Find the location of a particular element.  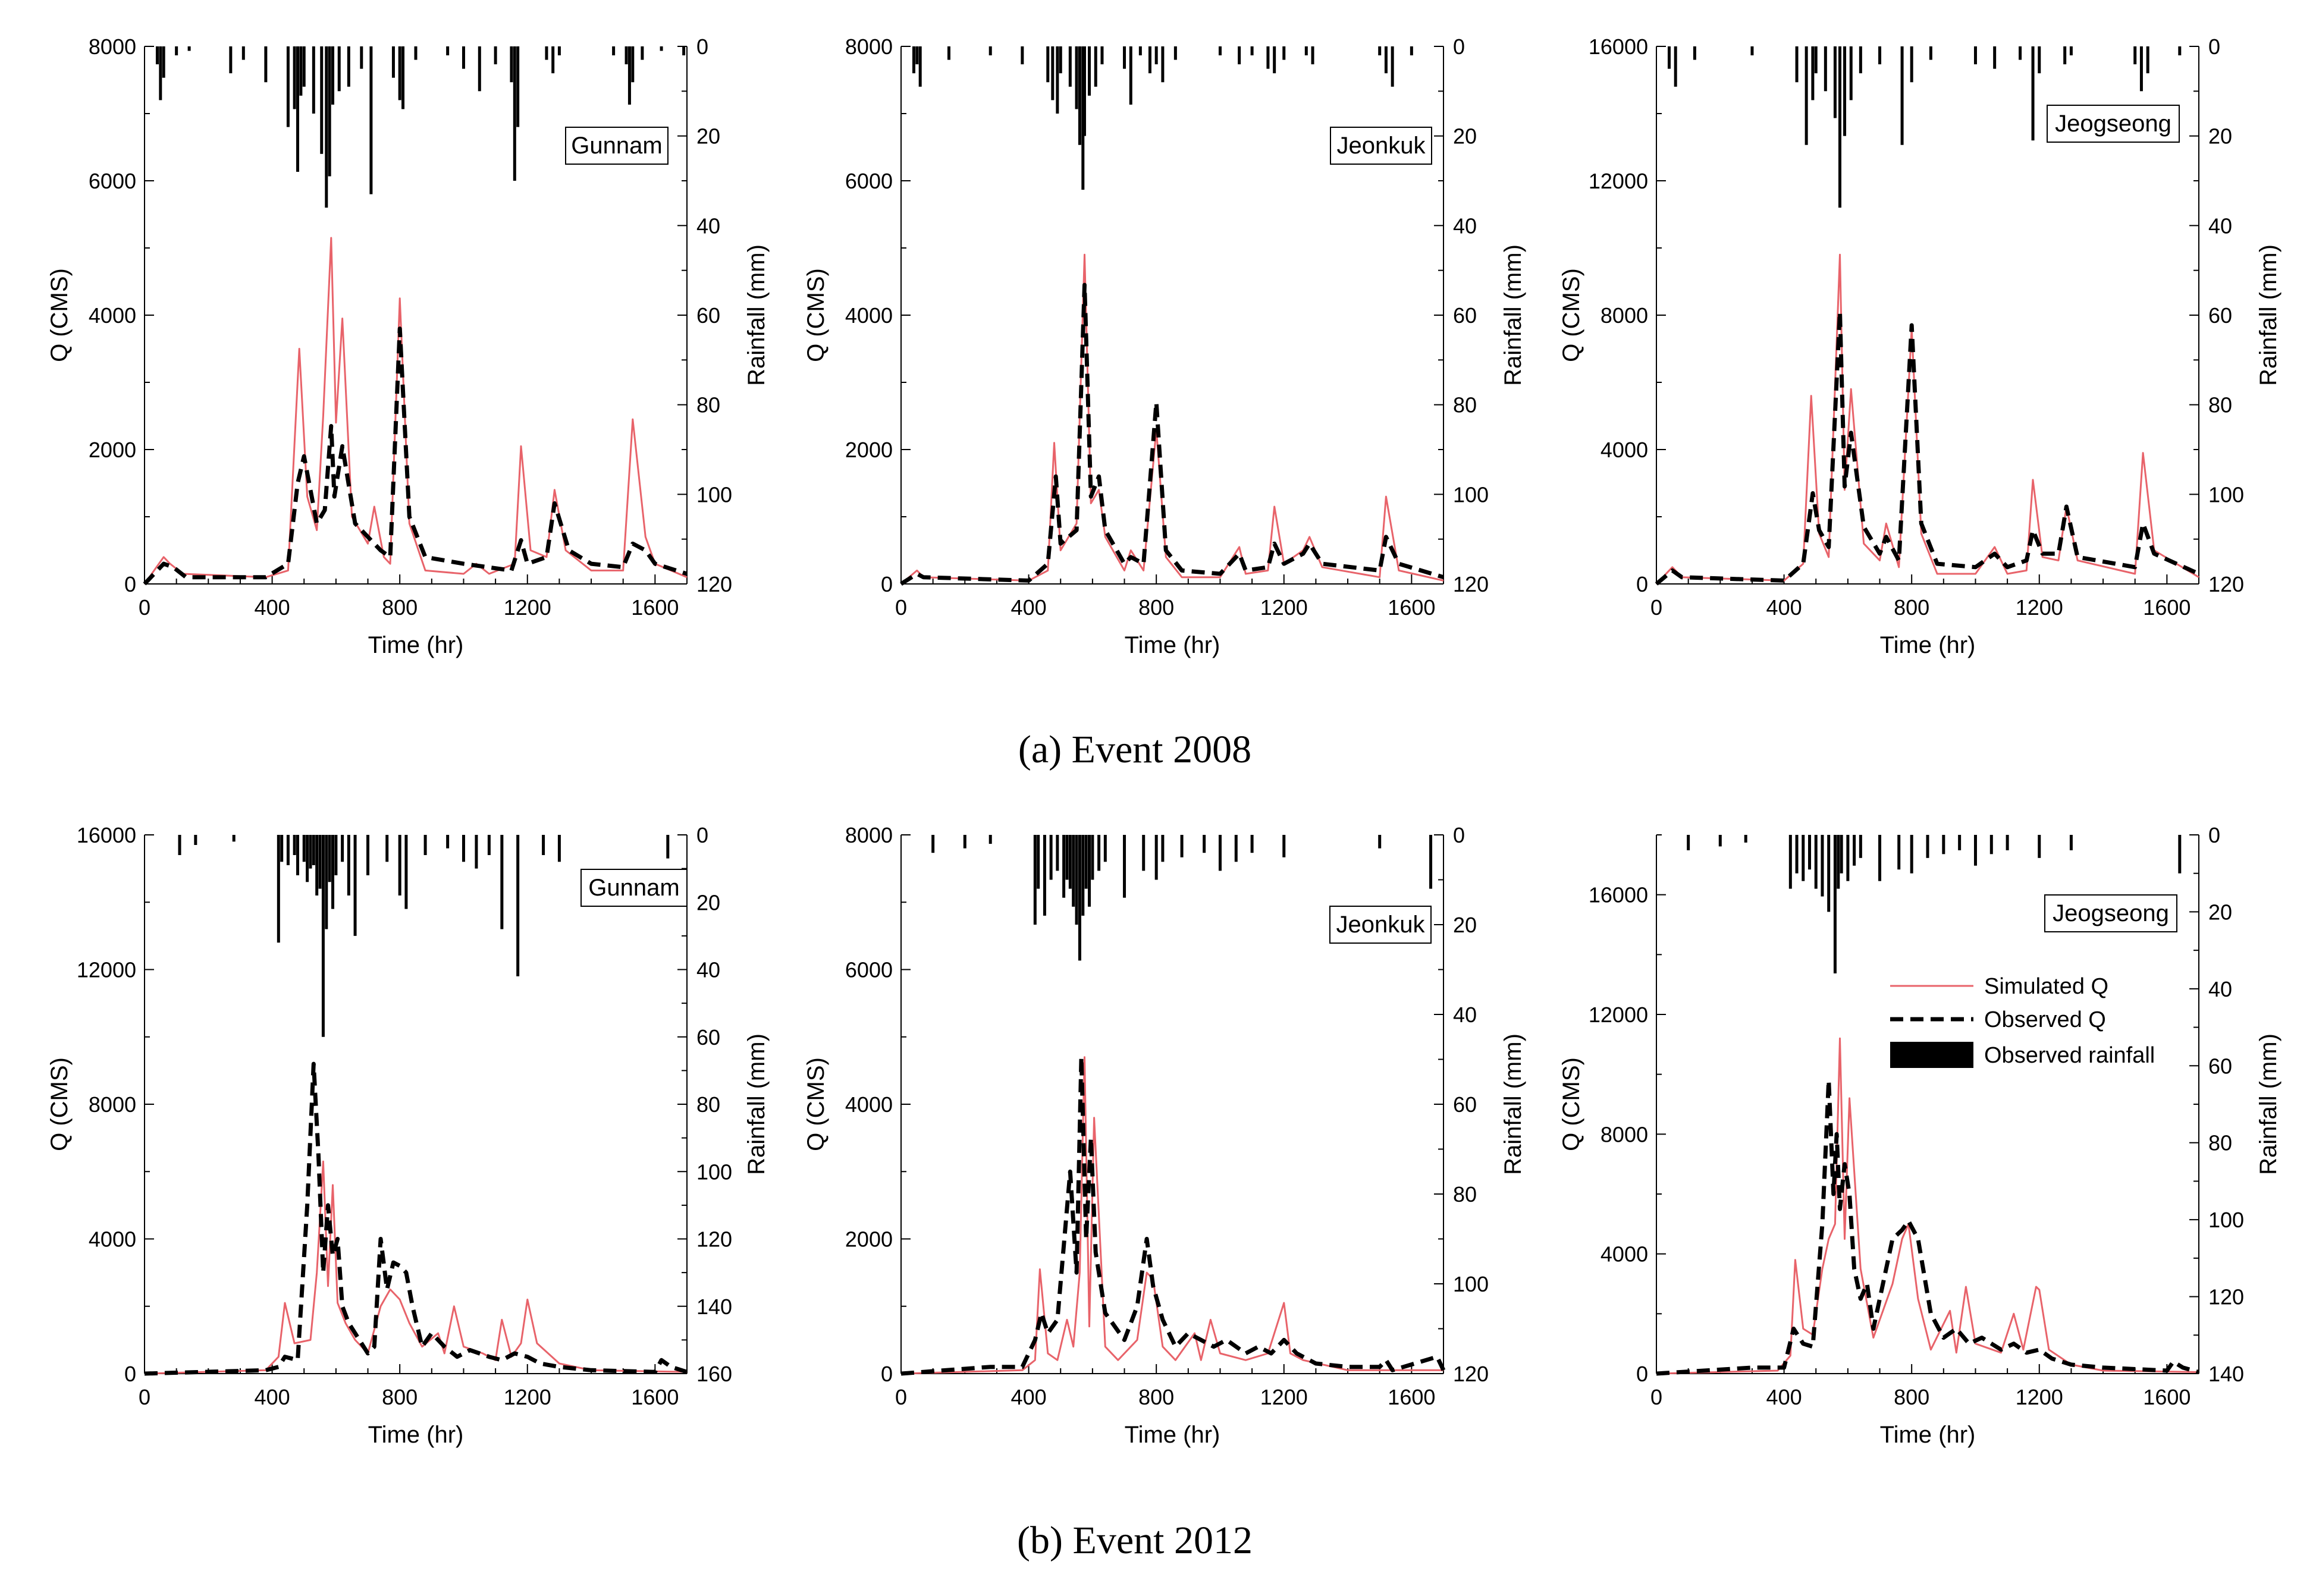

station-label: Jeonkuk is located at coordinates (1381, 146).